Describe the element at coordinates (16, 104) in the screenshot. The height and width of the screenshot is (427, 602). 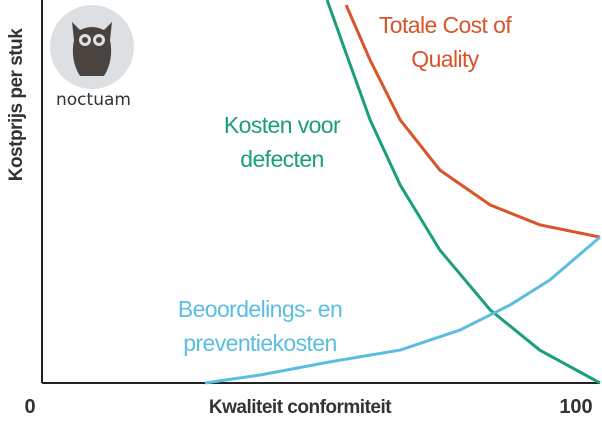
I see `y-axis-title: Kostprijs per stuk` at that location.